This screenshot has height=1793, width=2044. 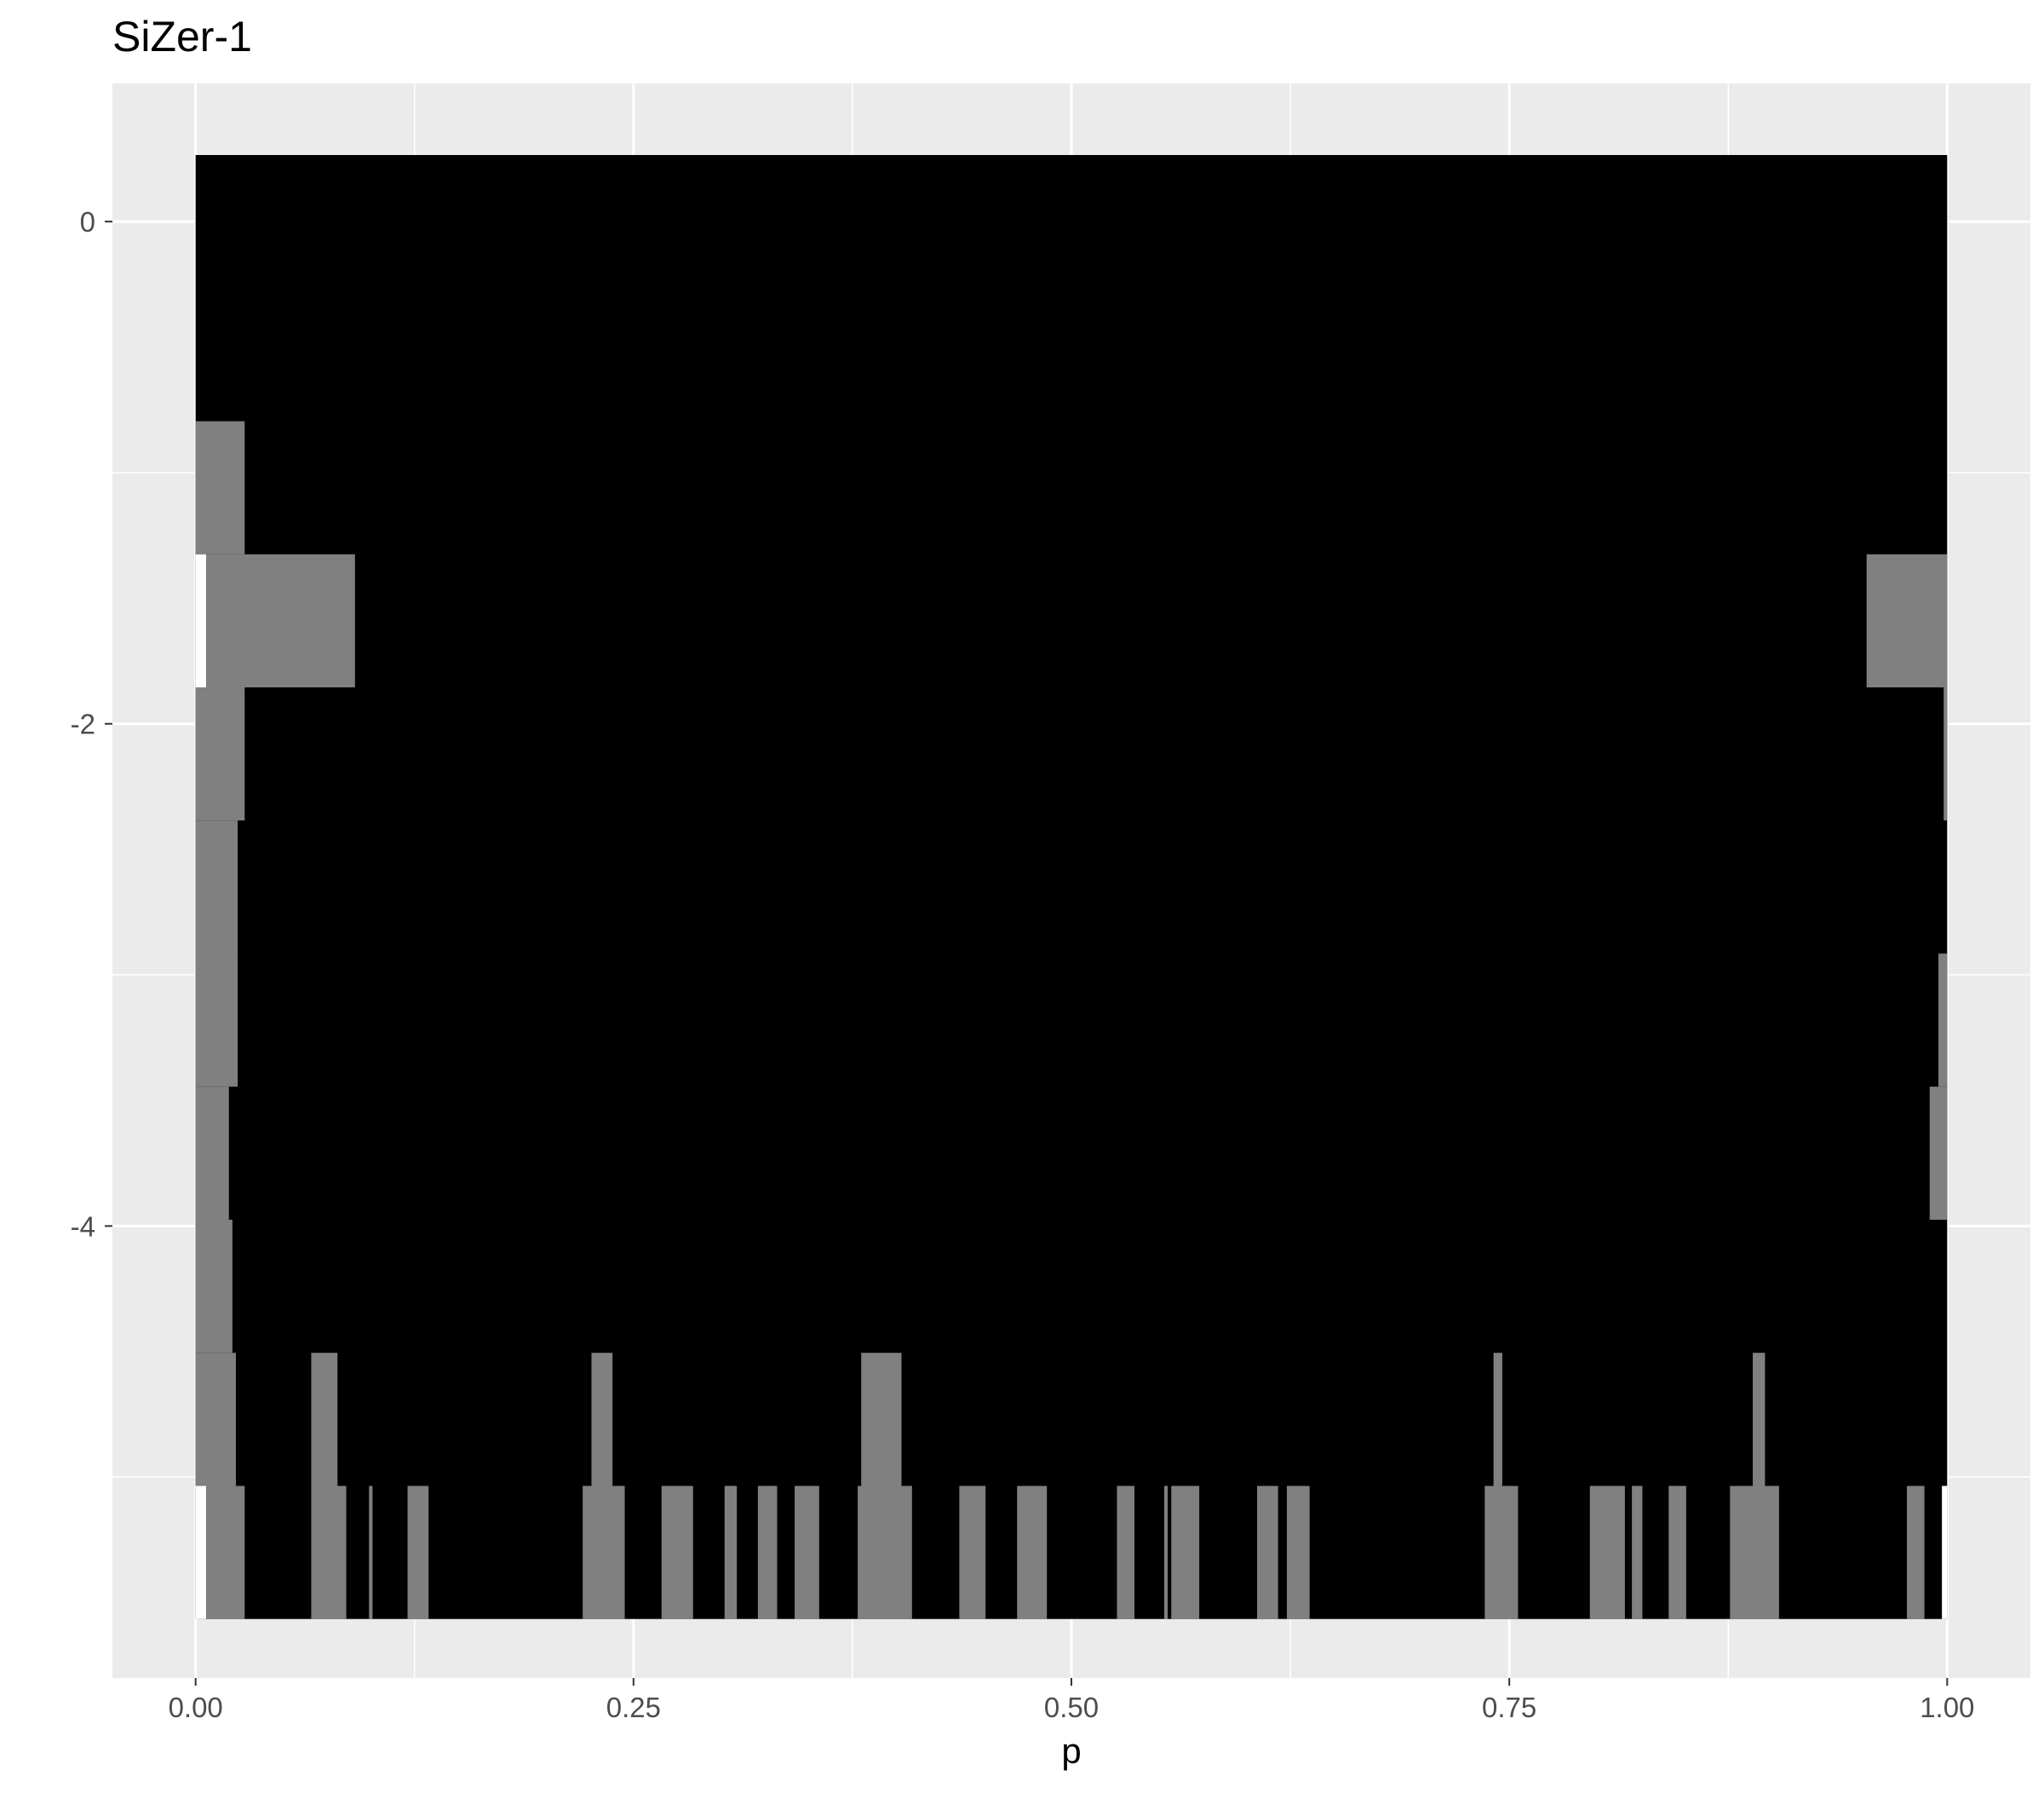 What do you see at coordinates (1071, 1751) in the screenshot?
I see `x-axis-label: p` at bounding box center [1071, 1751].